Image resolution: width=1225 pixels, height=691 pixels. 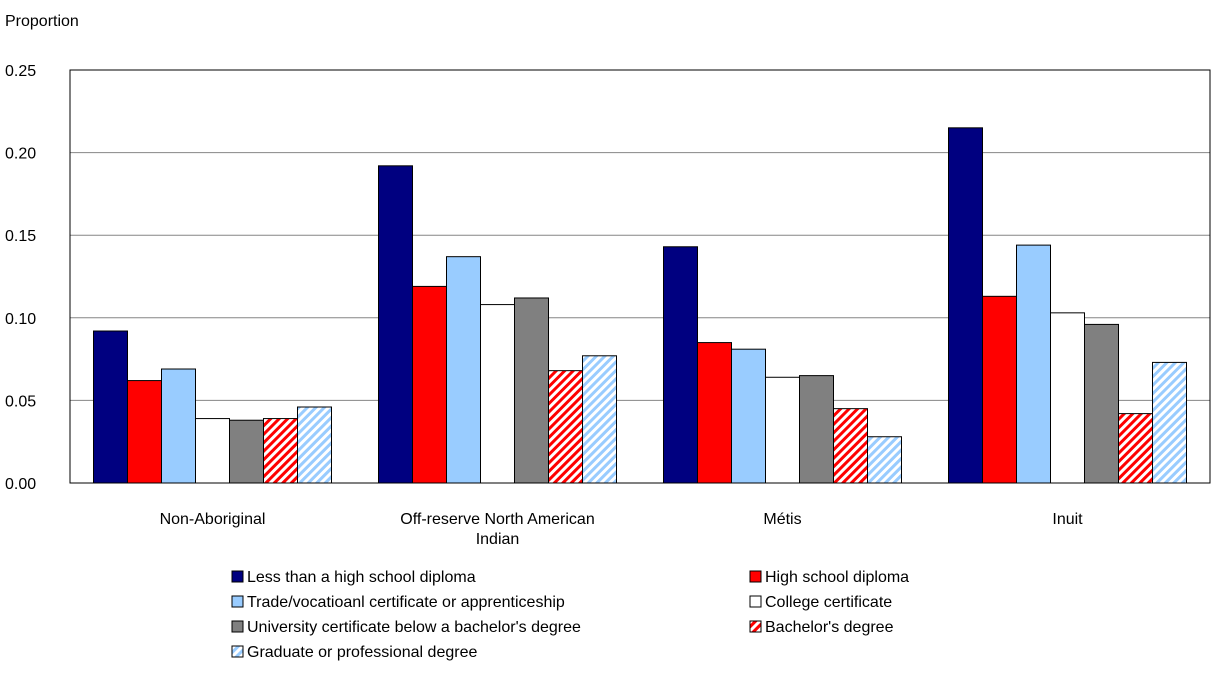 I want to click on category-label: Non-Aboriginal, so click(x=213, y=519).